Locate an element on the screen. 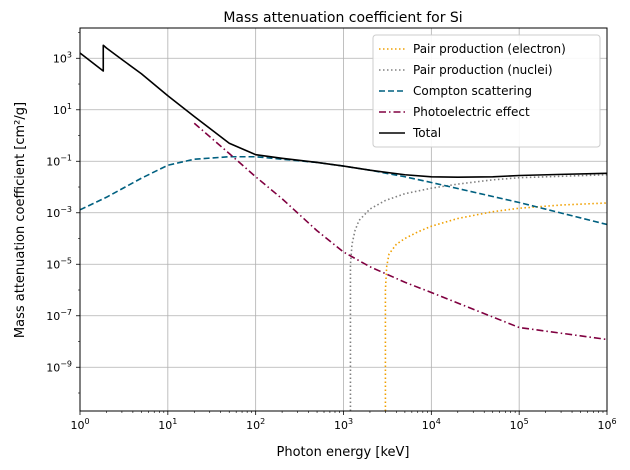 The width and height of the screenshot is (630, 470). y-tick-label: 10¹ is located at coordinates (62, 109).